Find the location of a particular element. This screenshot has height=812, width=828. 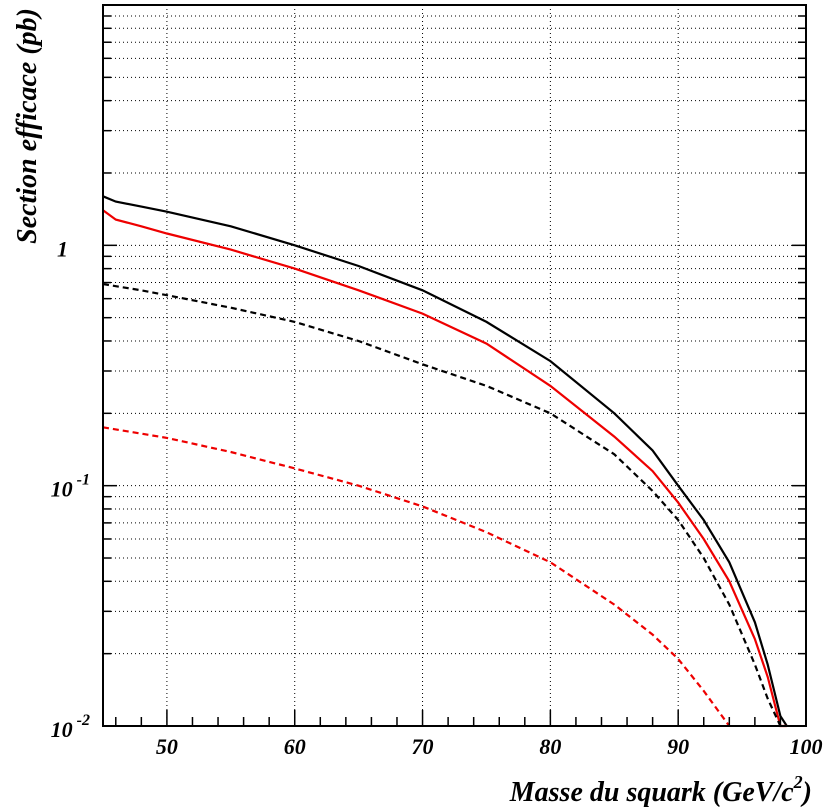

y-tick-label: 10 -1 is located at coordinates (70, 487).